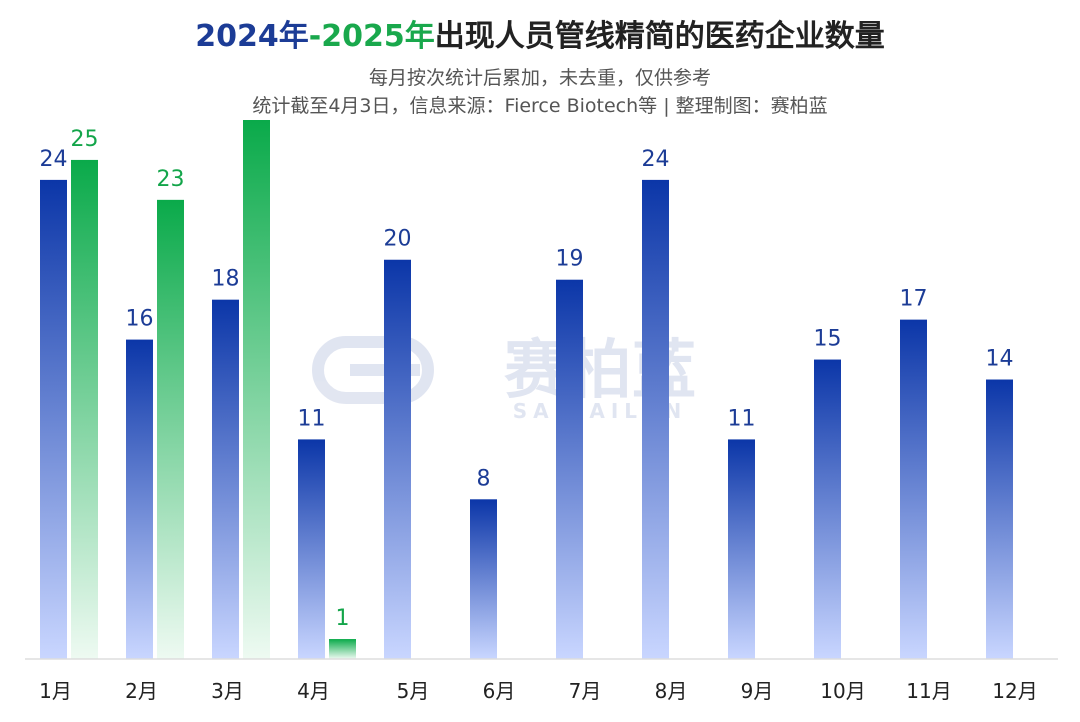  What do you see at coordinates (538, 691) in the screenshot?
I see `x-tick-labels: 1月 2月 3月 4月 5月 6月 7月 8月 9月 10月 11月 12月` at bounding box center [538, 691].